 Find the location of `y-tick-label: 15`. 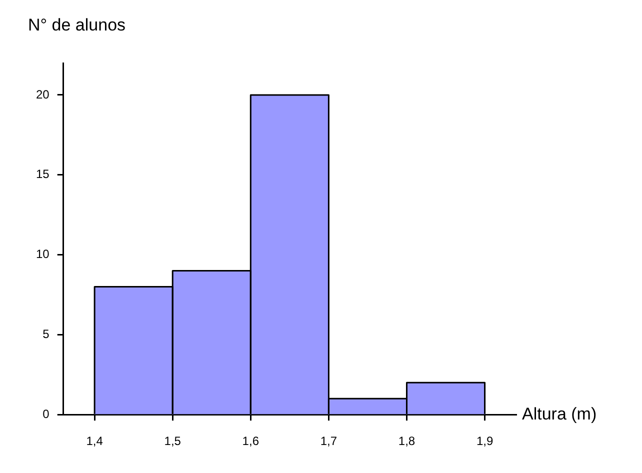

y-tick-label: 15 is located at coordinates (43, 174).